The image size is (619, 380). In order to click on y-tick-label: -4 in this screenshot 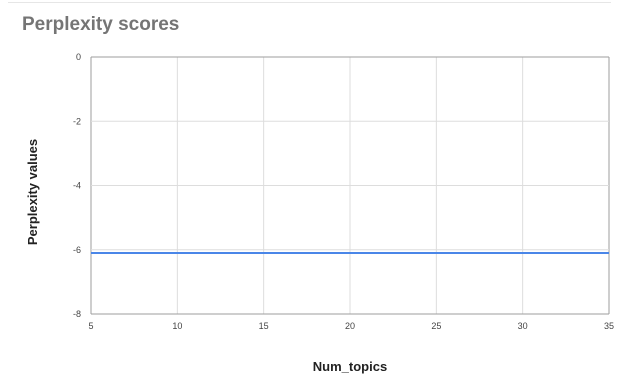, I will do `click(77, 186)`.